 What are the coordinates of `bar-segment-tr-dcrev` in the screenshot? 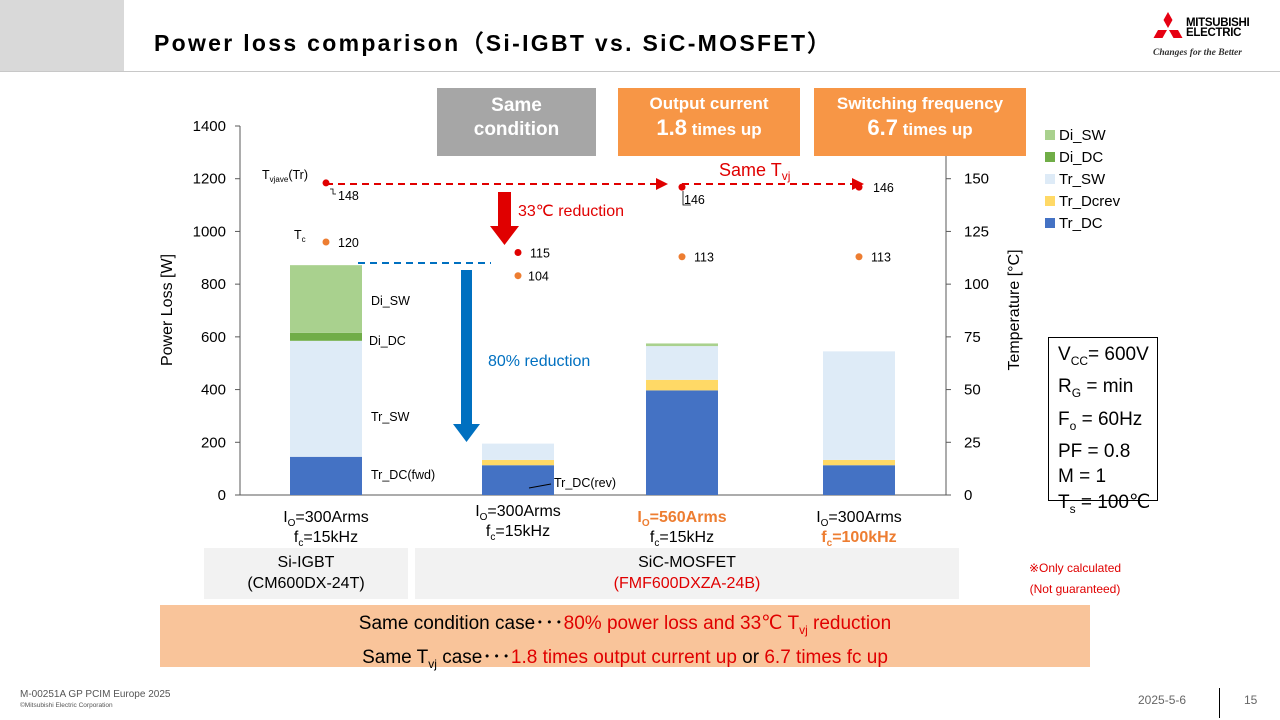 It's located at (518, 462).